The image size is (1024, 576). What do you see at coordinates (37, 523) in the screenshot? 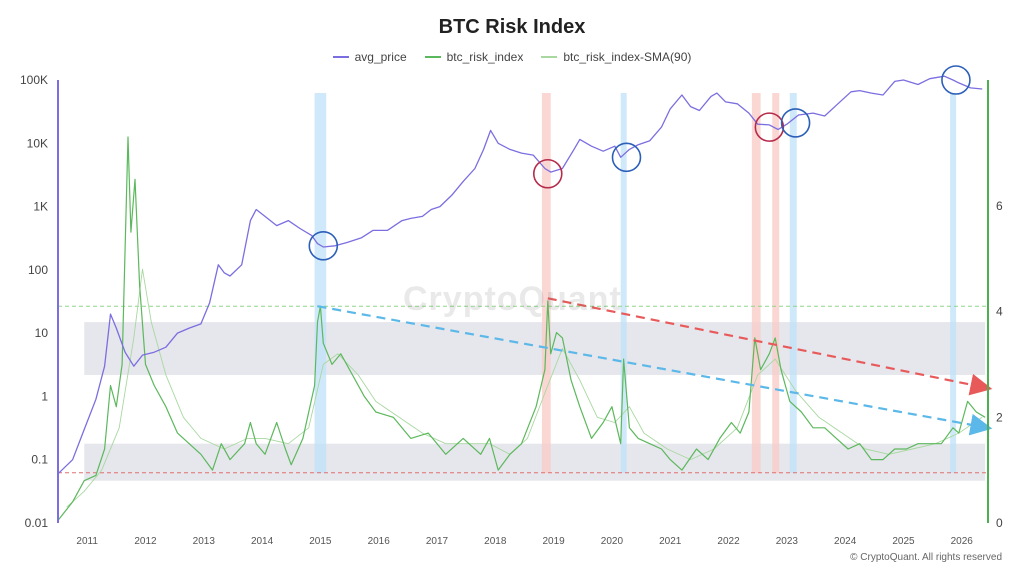
I see `y-left-tick-label: 0.01` at bounding box center [37, 523].